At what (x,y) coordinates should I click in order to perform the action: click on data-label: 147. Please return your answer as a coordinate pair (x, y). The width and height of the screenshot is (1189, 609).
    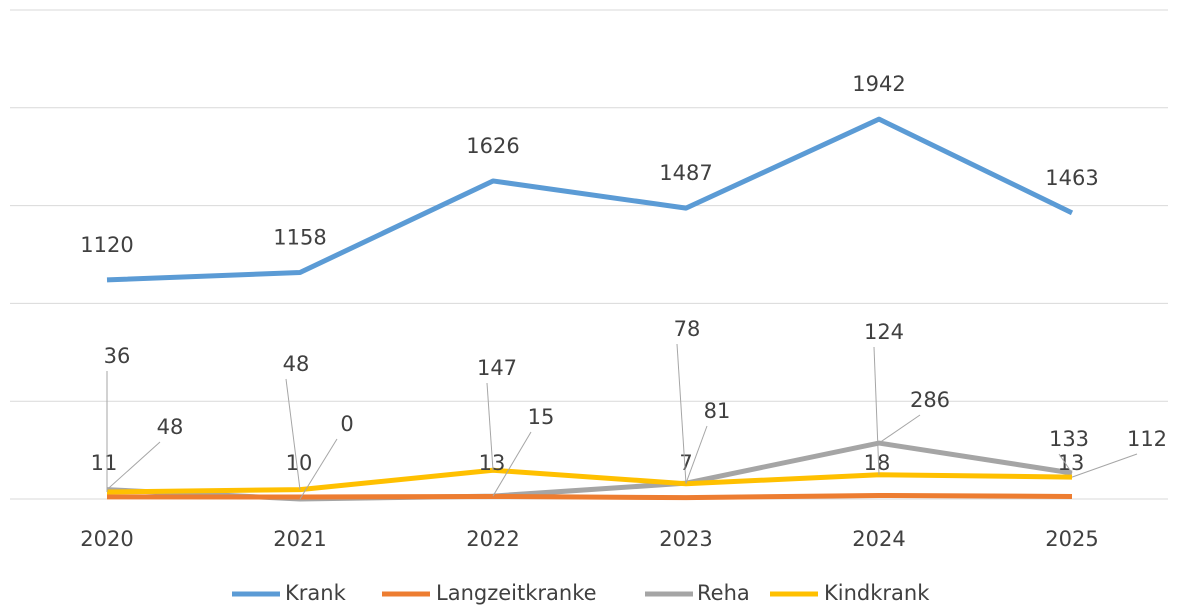
    Looking at the image, I should click on (497, 368).